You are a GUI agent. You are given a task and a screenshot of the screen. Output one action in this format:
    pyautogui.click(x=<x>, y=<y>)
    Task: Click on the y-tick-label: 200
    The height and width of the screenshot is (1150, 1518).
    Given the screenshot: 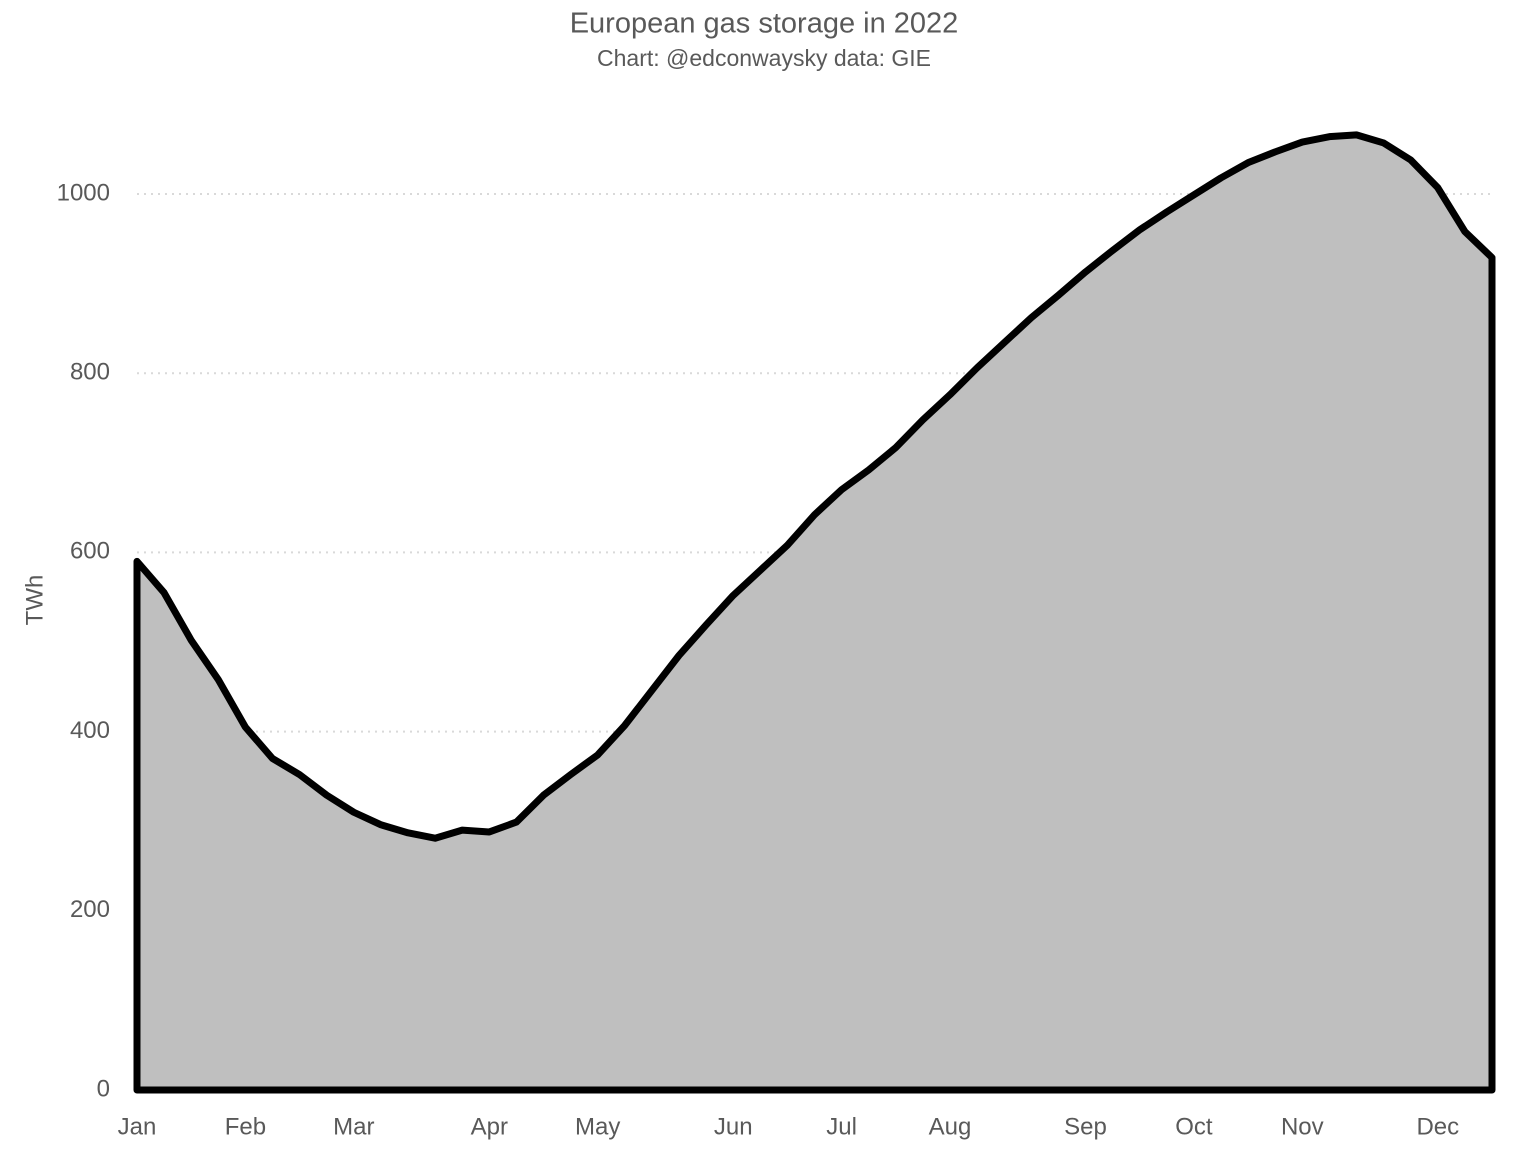 What is the action you would take?
    pyautogui.click(x=90, y=909)
    